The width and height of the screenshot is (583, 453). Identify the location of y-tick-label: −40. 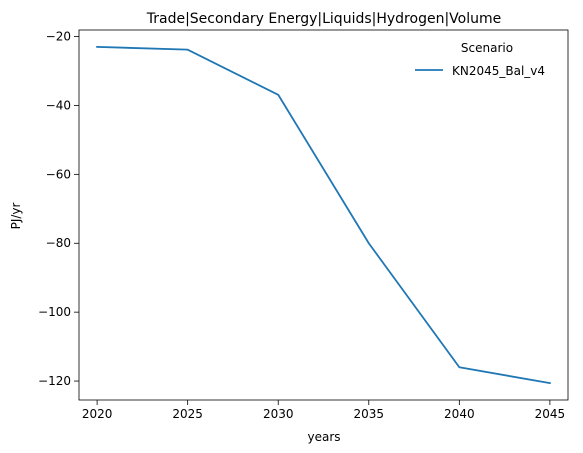
(58, 105).